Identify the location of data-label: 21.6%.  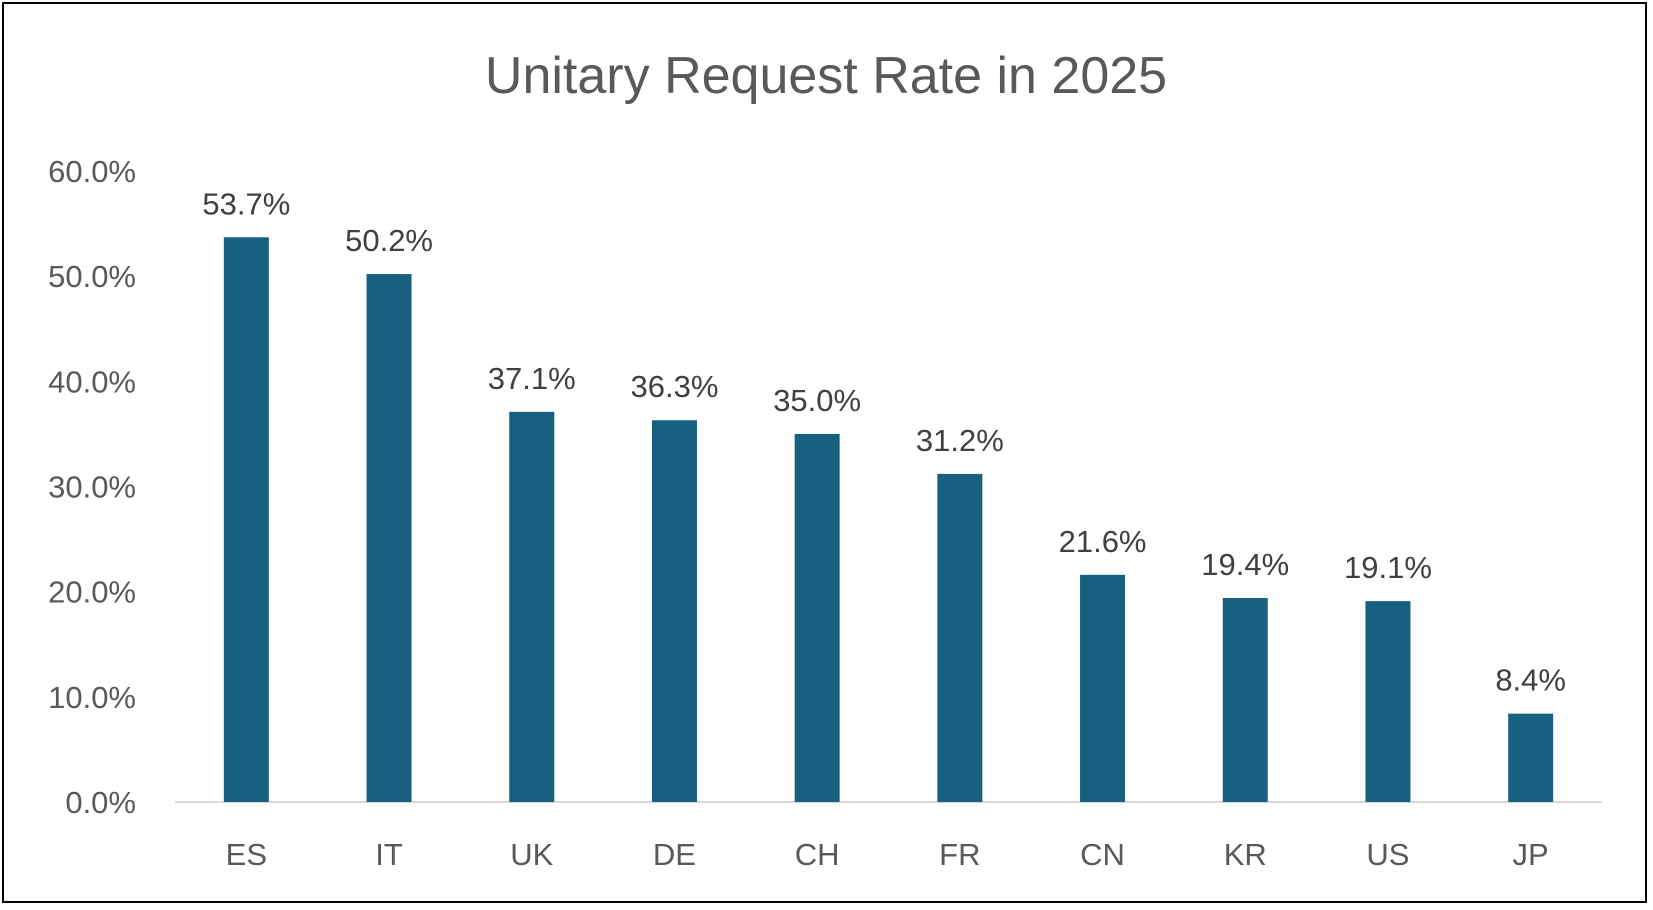
(1103, 541).